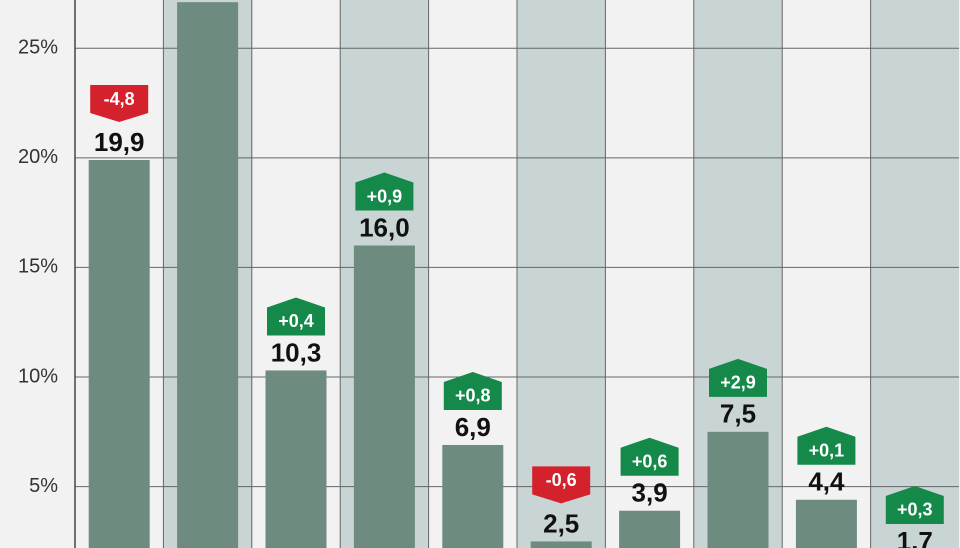 This screenshot has width=960, height=548. What do you see at coordinates (38, 376) in the screenshot?
I see `y-tick-label: 10%` at bounding box center [38, 376].